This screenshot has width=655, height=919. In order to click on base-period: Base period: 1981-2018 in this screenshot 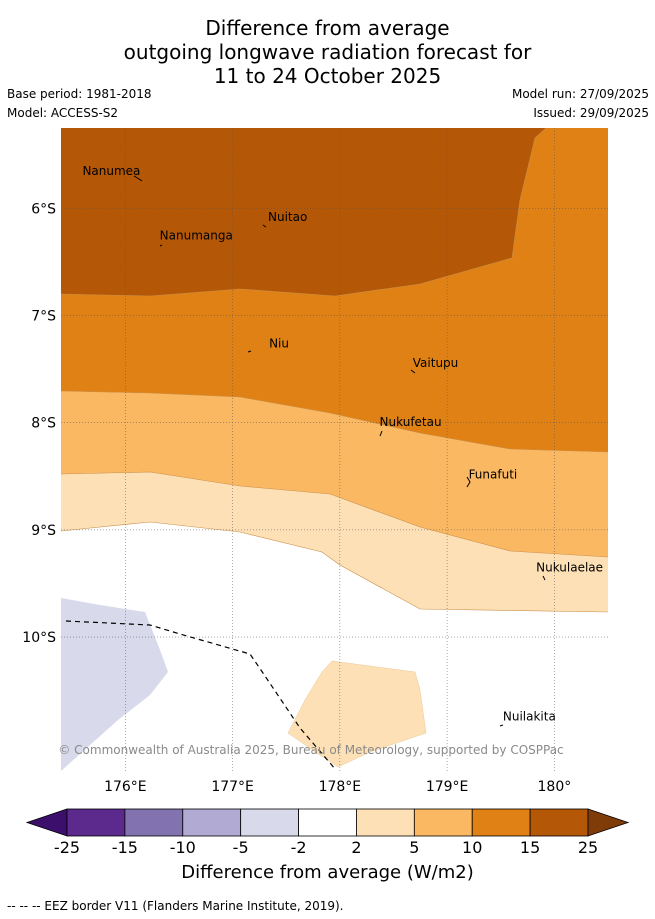, I will do `click(79, 94)`.